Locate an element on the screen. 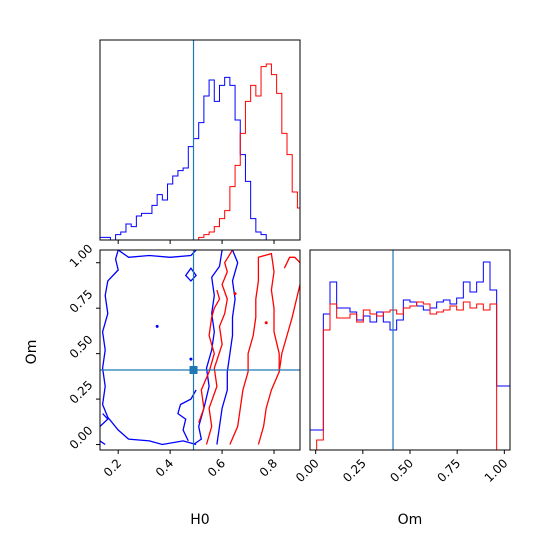 This screenshot has height=550, width=550. red-contour-outer-right is located at coordinates (278, 364).